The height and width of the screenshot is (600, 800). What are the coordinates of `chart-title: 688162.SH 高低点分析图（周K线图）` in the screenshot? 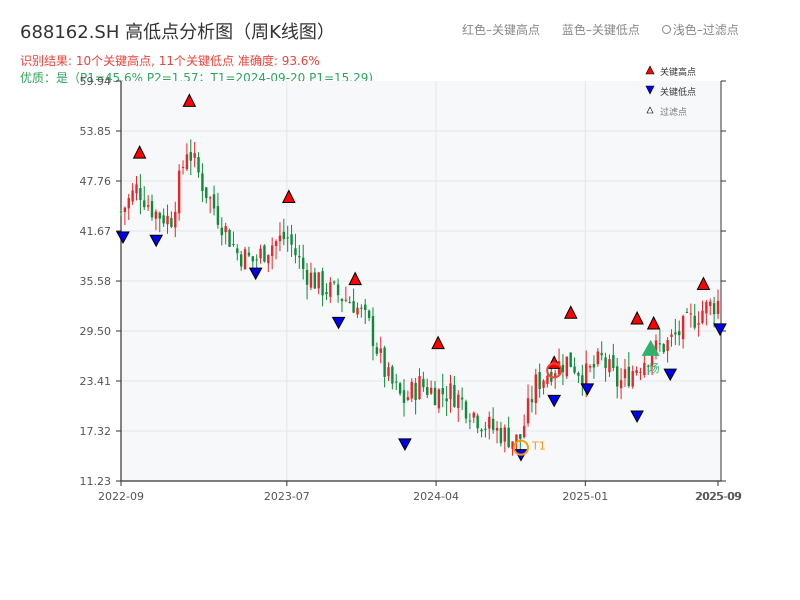 It's located at (177, 32).